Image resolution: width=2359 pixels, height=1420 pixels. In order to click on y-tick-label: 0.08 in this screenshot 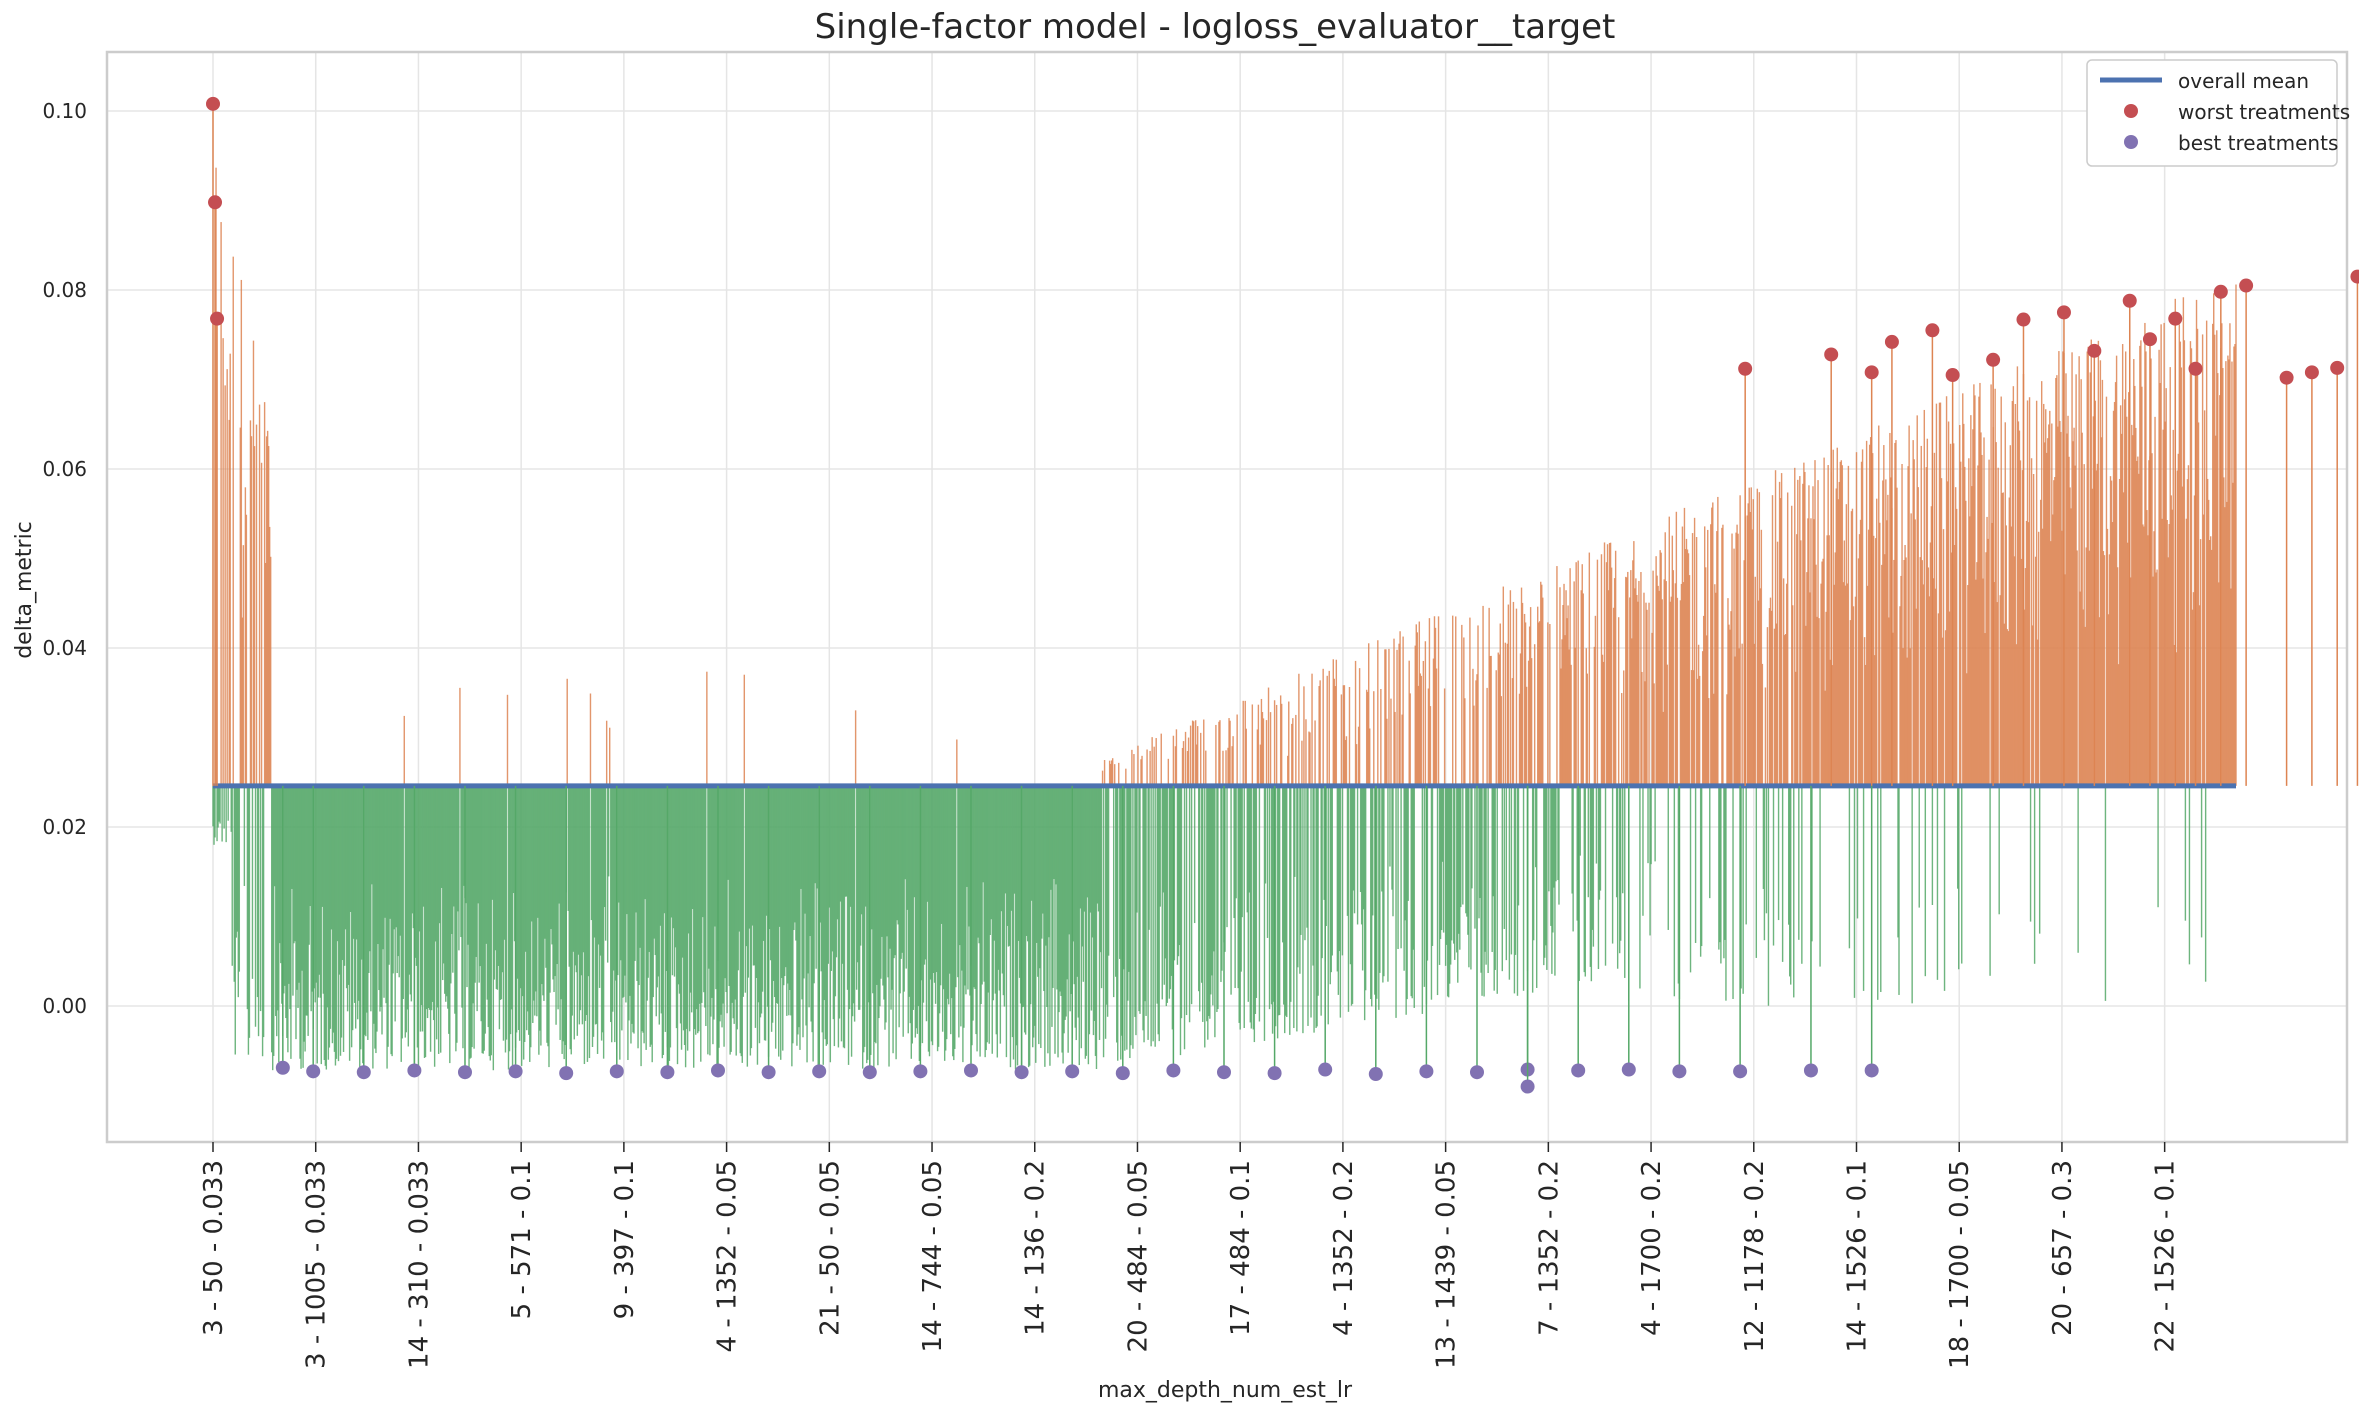, I will do `click(64, 290)`.